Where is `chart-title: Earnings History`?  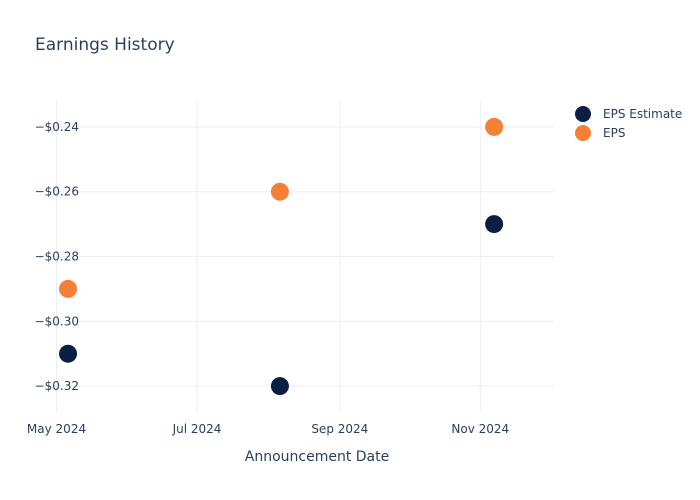 chart-title: Earnings History is located at coordinates (105, 45).